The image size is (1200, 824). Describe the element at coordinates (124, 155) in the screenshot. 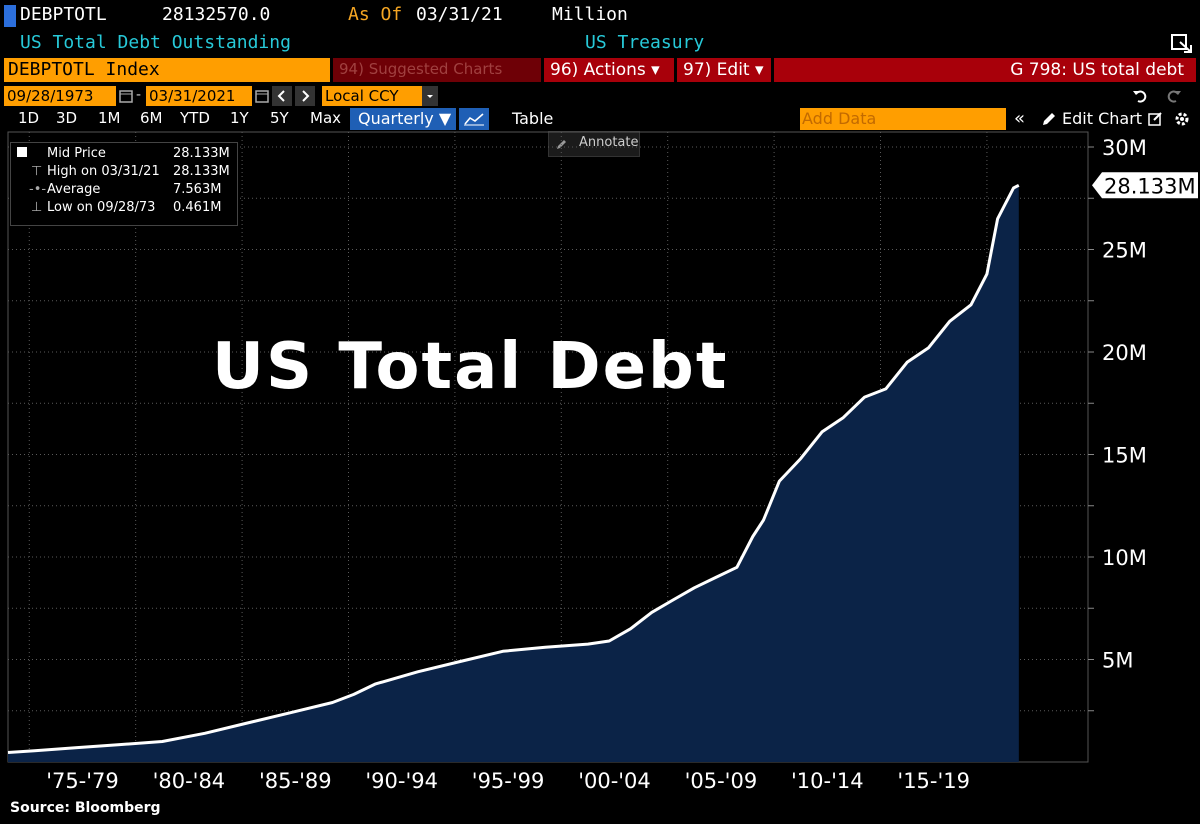

I see `legend-item: Mid Price 28.133M` at that location.